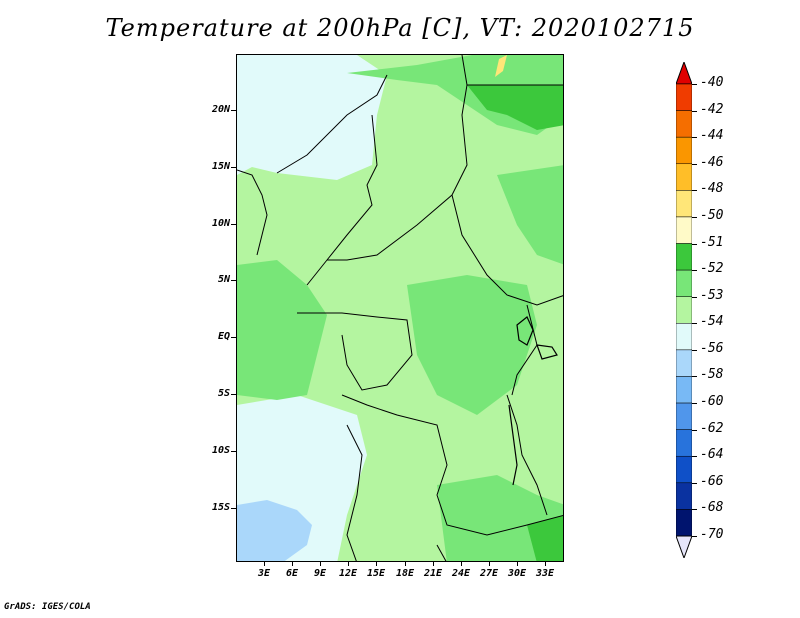 The width and height of the screenshot is (800, 618). Describe the element at coordinates (312, 117) in the screenshot. I see `cold-region-north` at that location.